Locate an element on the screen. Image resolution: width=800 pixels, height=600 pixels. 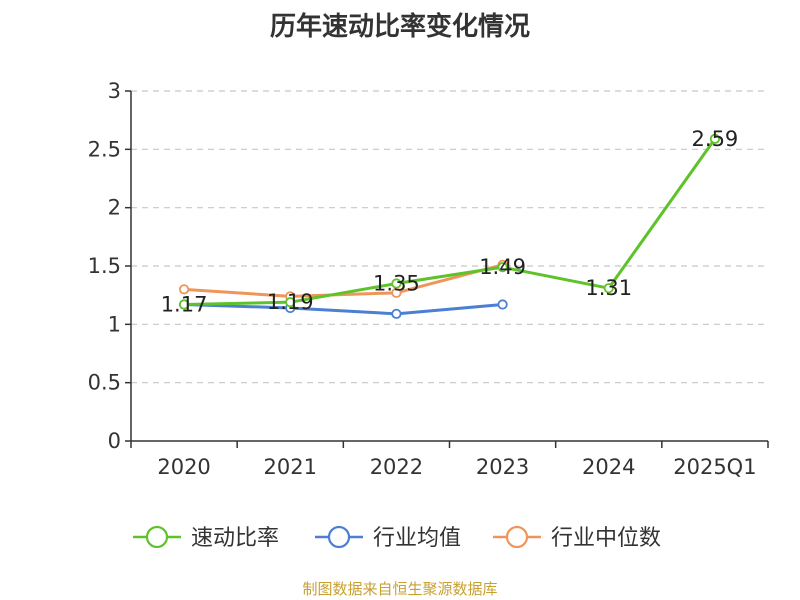
x-tick-label: 2024 is located at coordinates (608, 467).